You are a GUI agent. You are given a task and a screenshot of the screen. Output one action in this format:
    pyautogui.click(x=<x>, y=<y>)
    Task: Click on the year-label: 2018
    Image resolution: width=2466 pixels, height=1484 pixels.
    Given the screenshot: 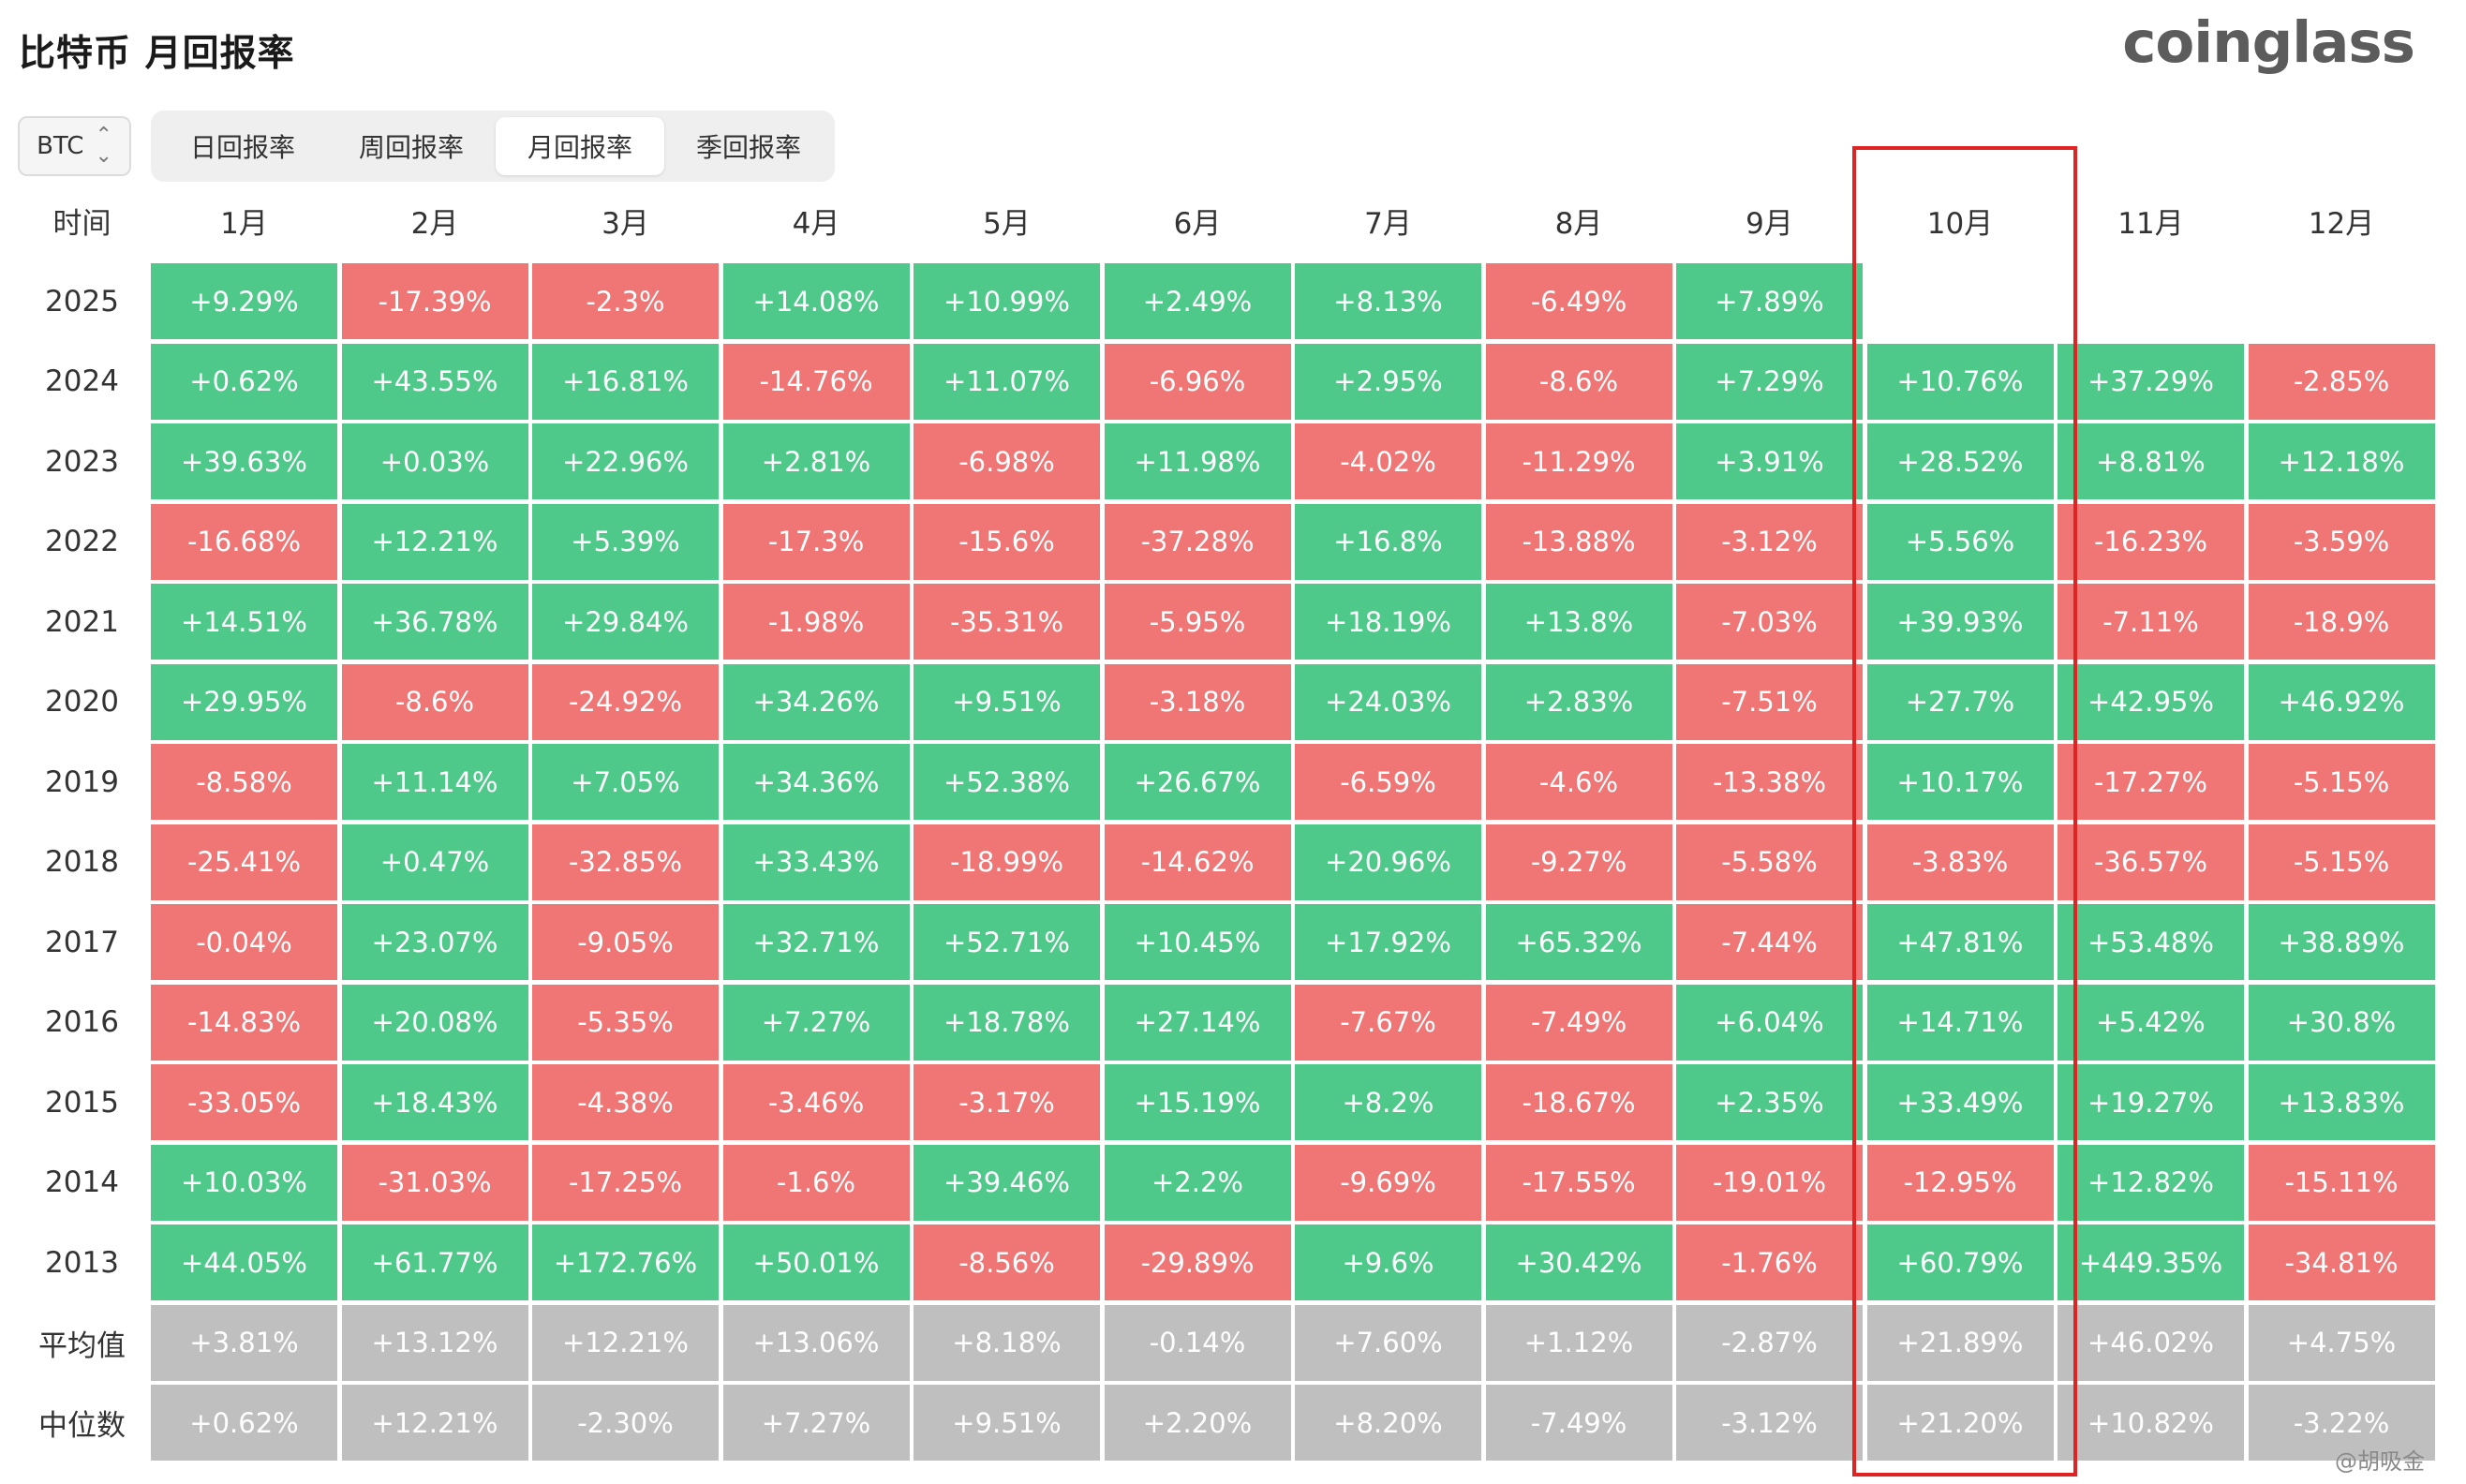 What is the action you would take?
    pyautogui.click(x=82, y=862)
    